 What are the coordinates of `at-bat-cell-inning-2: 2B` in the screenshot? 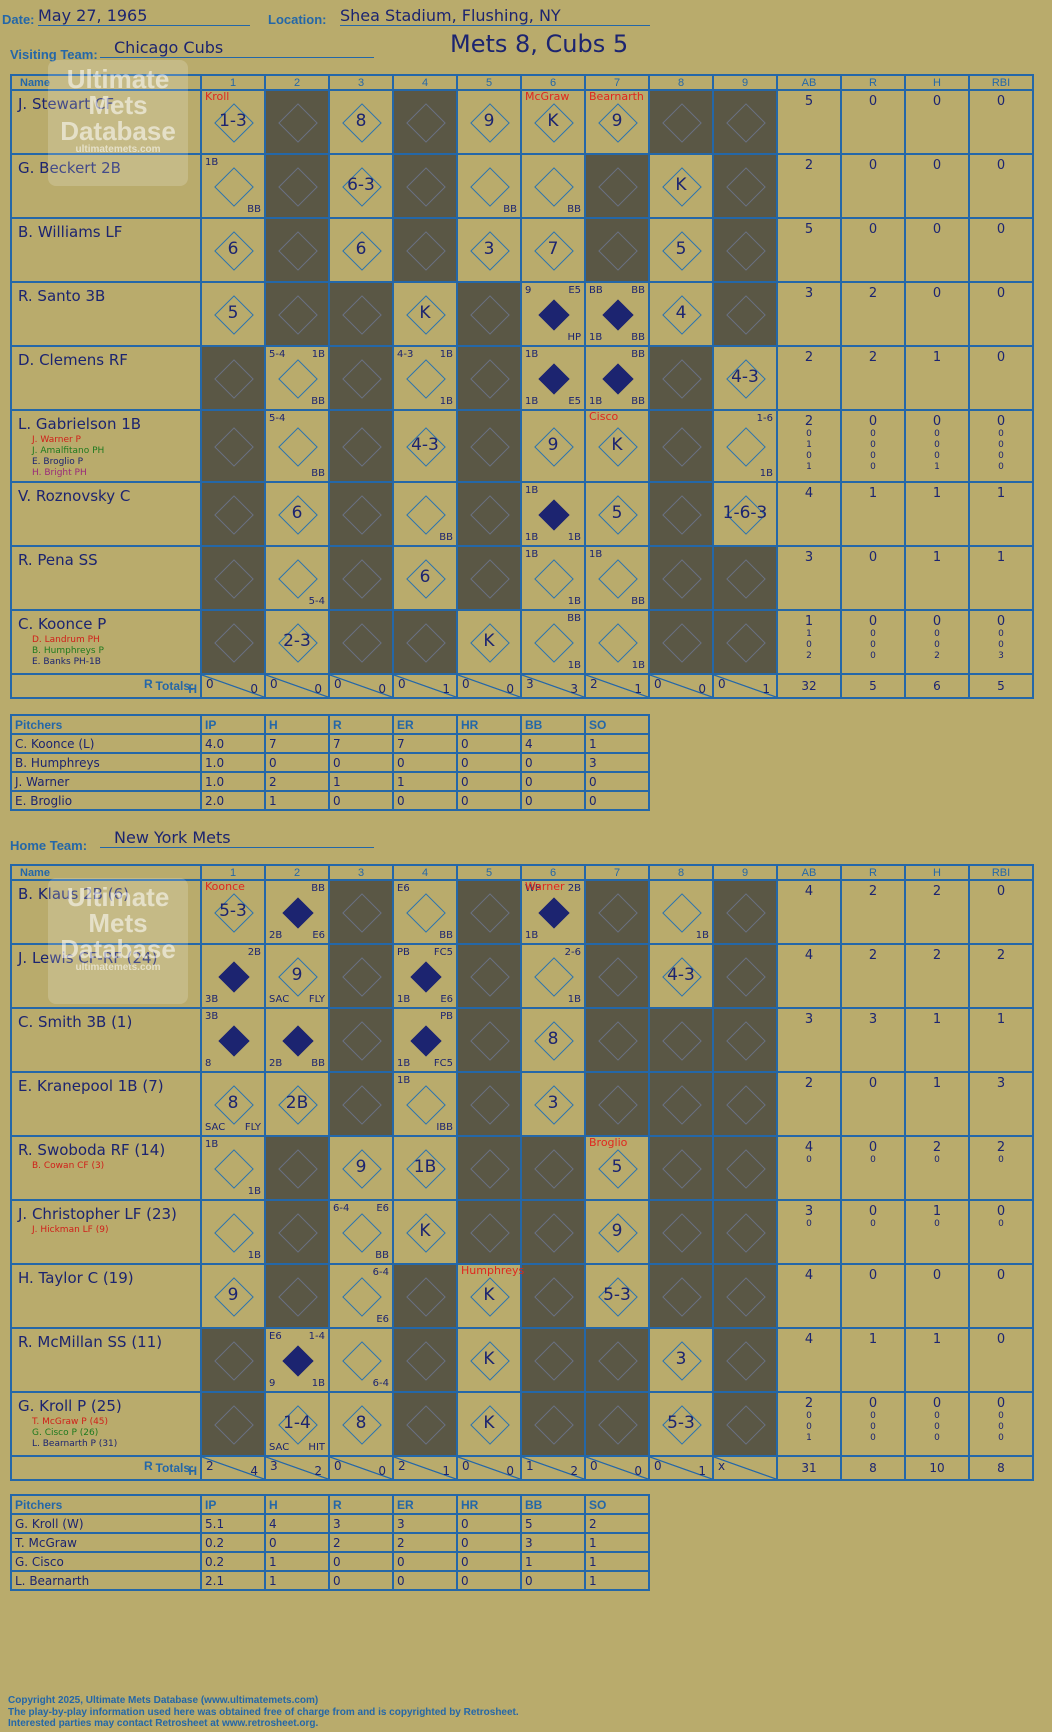 It's located at (297, 1104).